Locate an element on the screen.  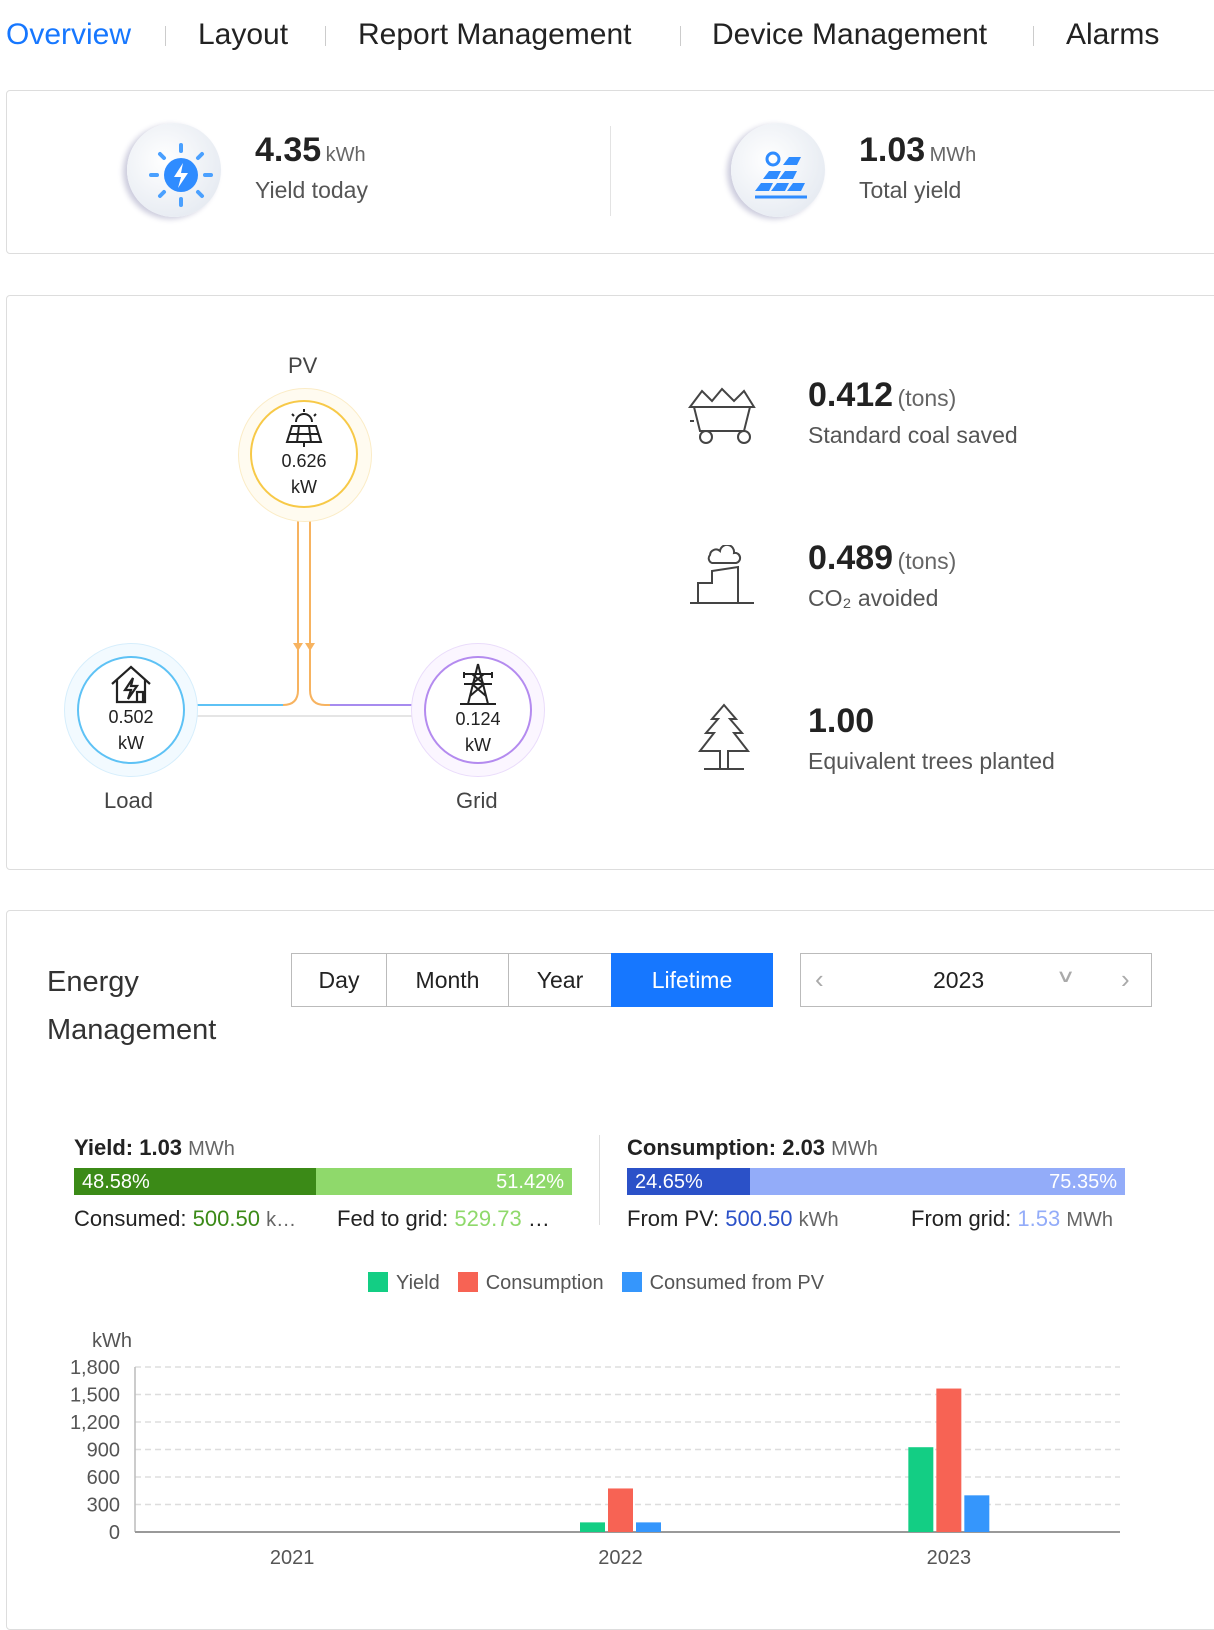
tab-report-management: Report Management is located at coordinates (495, 34).